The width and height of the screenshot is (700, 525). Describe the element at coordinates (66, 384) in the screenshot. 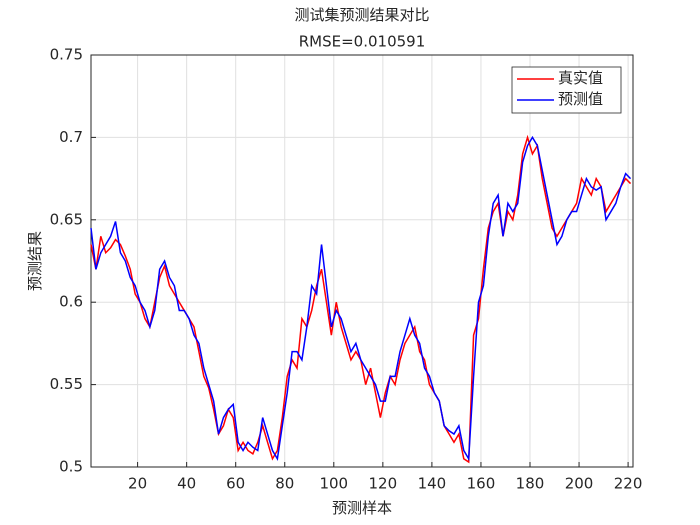

I see `y-tick-label: 0.55` at that location.